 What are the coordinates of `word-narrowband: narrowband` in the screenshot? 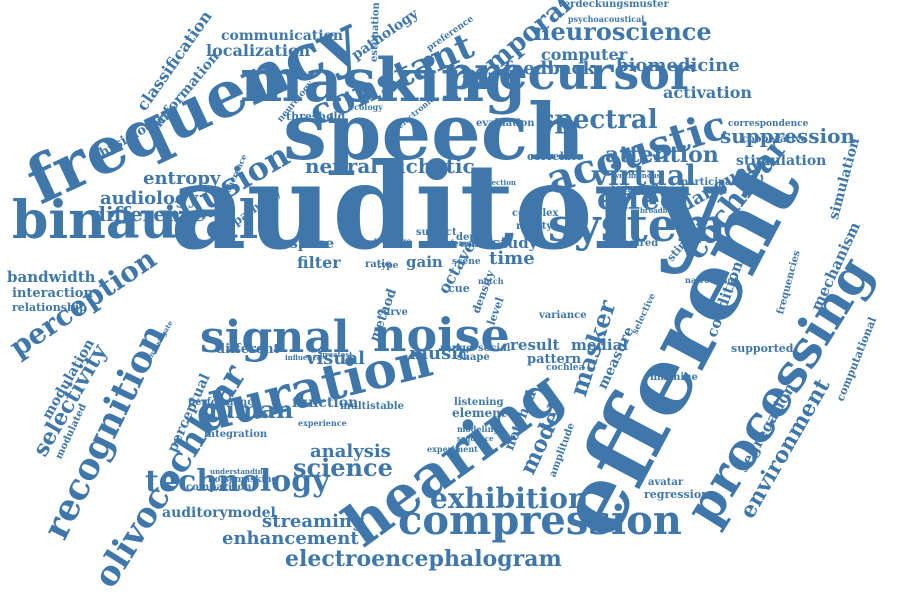 It's located at (712, 280).